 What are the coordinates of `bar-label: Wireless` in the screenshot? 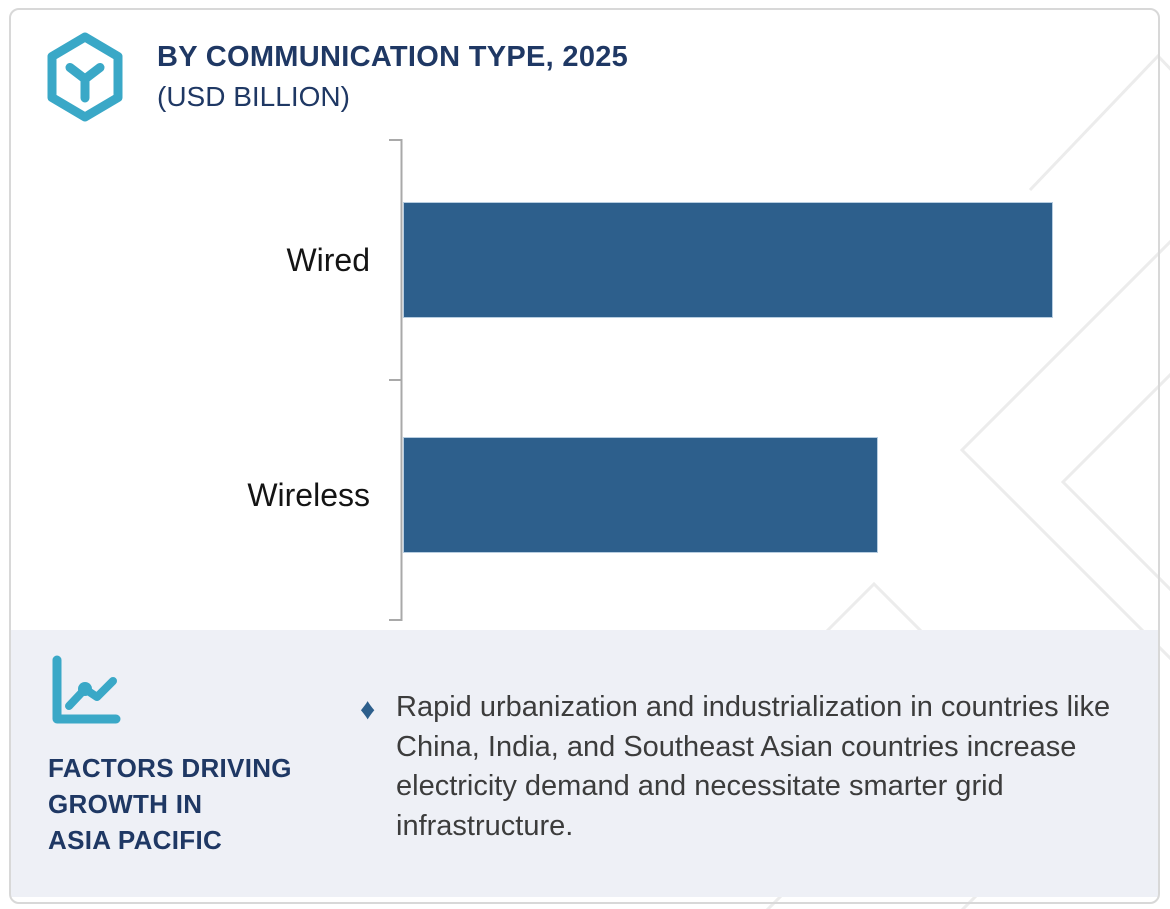 It's located at (308, 495).